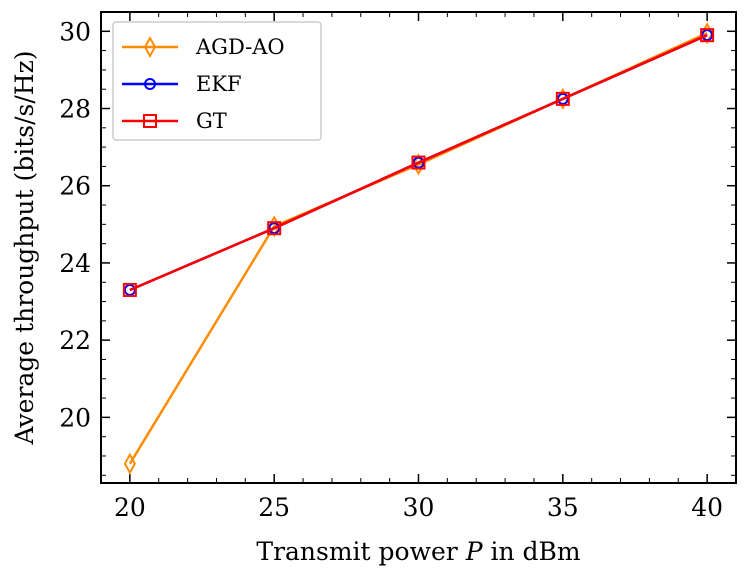  Describe the element at coordinates (150, 47) in the screenshot. I see `legend-marker-agd-ao` at that location.